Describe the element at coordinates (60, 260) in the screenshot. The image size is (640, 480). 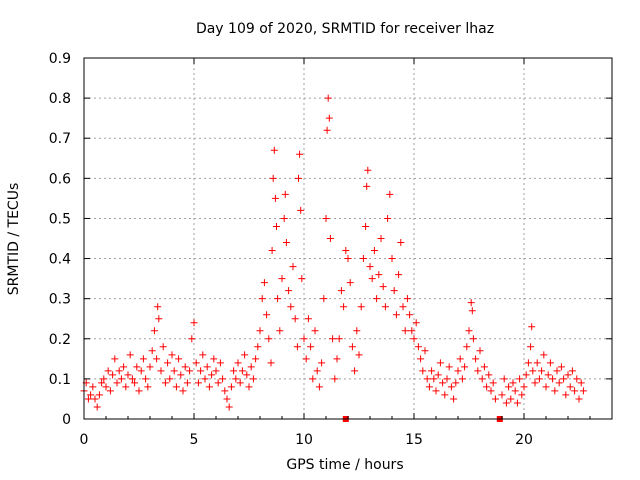
I see `y-tick-label: 0.4` at that location.